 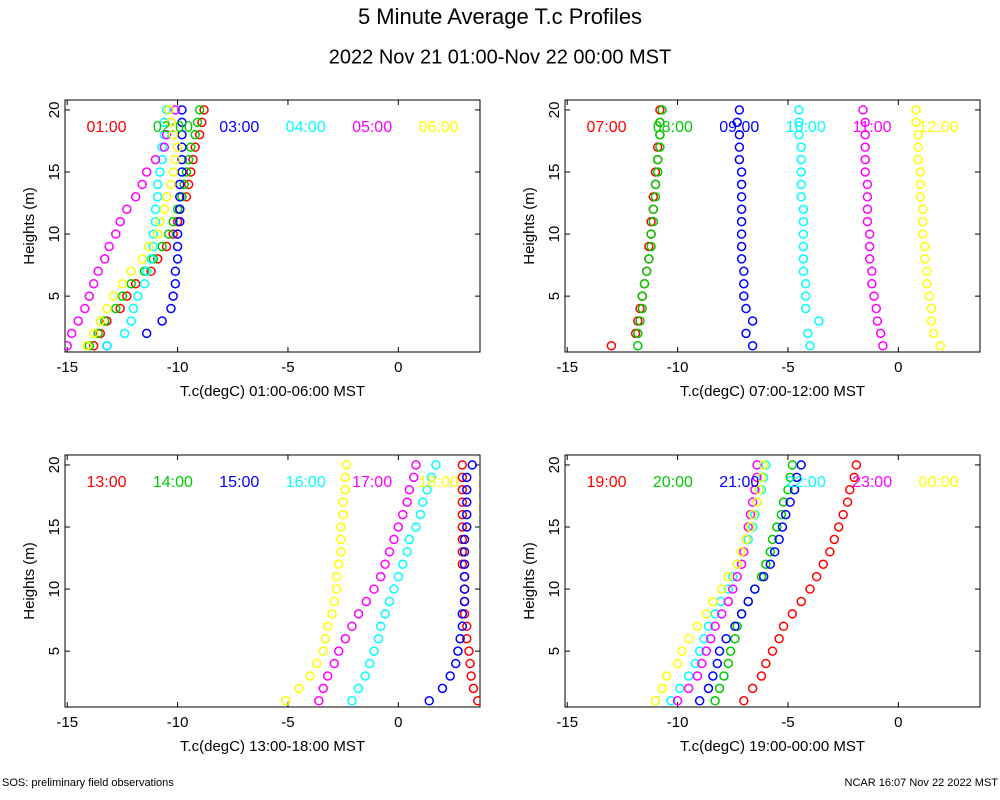 What do you see at coordinates (272, 226) in the screenshot?
I see `plot-frame` at bounding box center [272, 226].